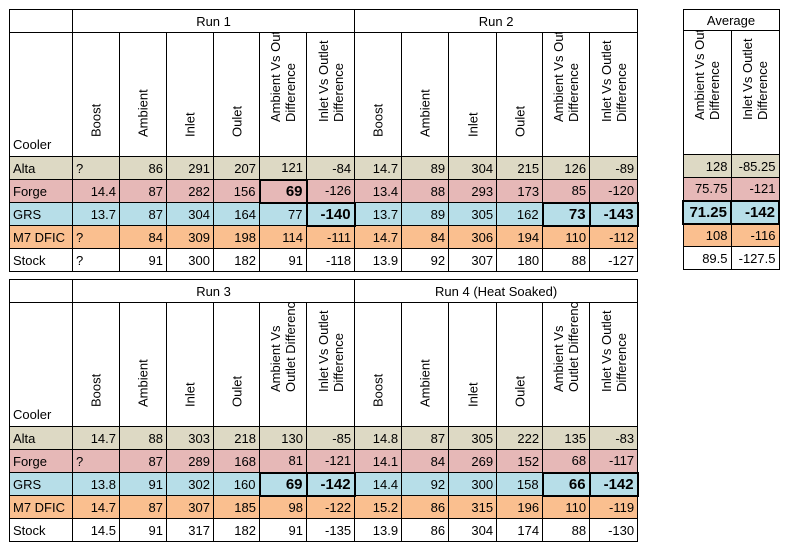 The height and width of the screenshot is (542, 790). Describe the element at coordinates (236, 94) in the screenshot. I see `outlet-header: Oulet` at that location.